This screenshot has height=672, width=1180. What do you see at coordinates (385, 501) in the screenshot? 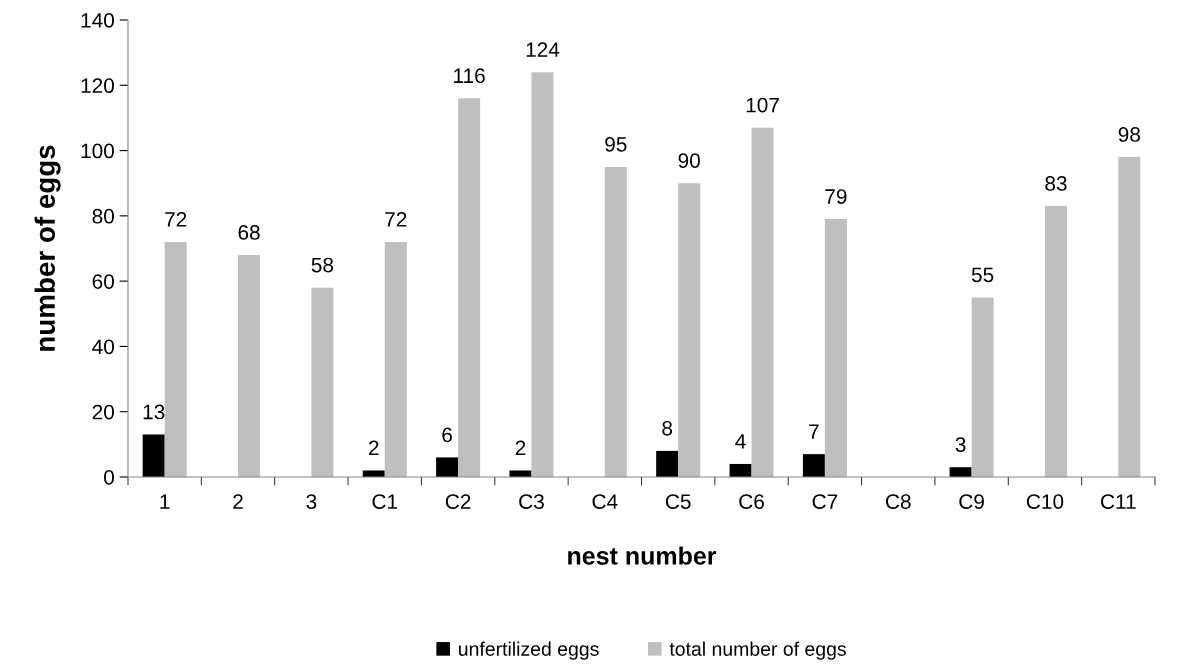
I see `x-tick-label: C1` at bounding box center [385, 501].